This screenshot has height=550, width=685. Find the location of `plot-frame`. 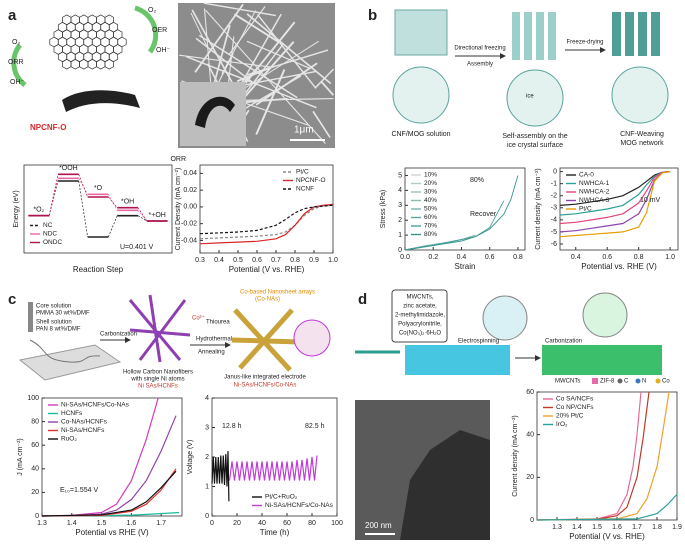

plot-frame is located at coordinates (607, 456).